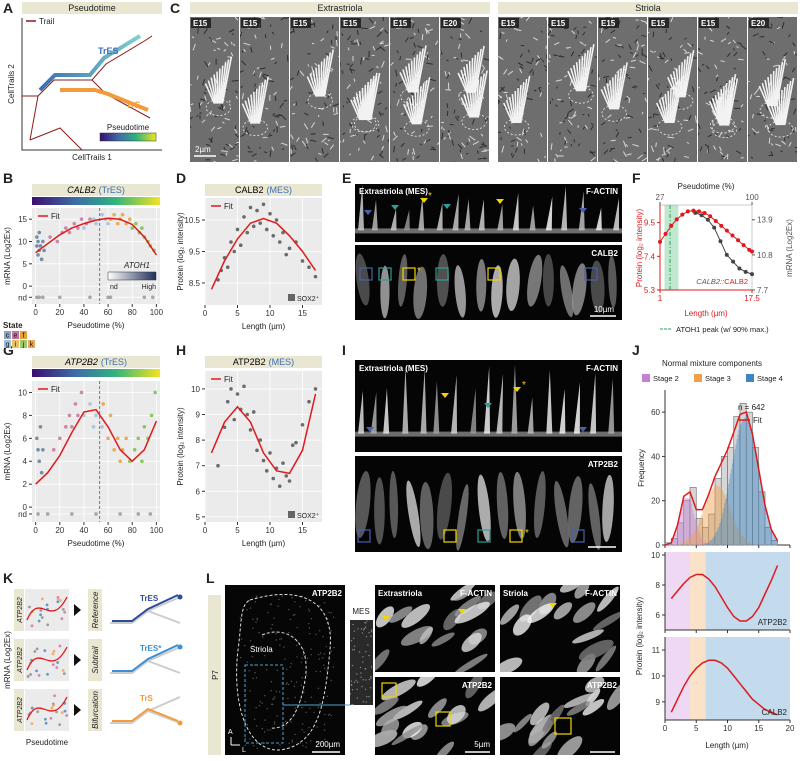  Describe the element at coordinates (527, 533) in the screenshot. I see `label: *` at that location.